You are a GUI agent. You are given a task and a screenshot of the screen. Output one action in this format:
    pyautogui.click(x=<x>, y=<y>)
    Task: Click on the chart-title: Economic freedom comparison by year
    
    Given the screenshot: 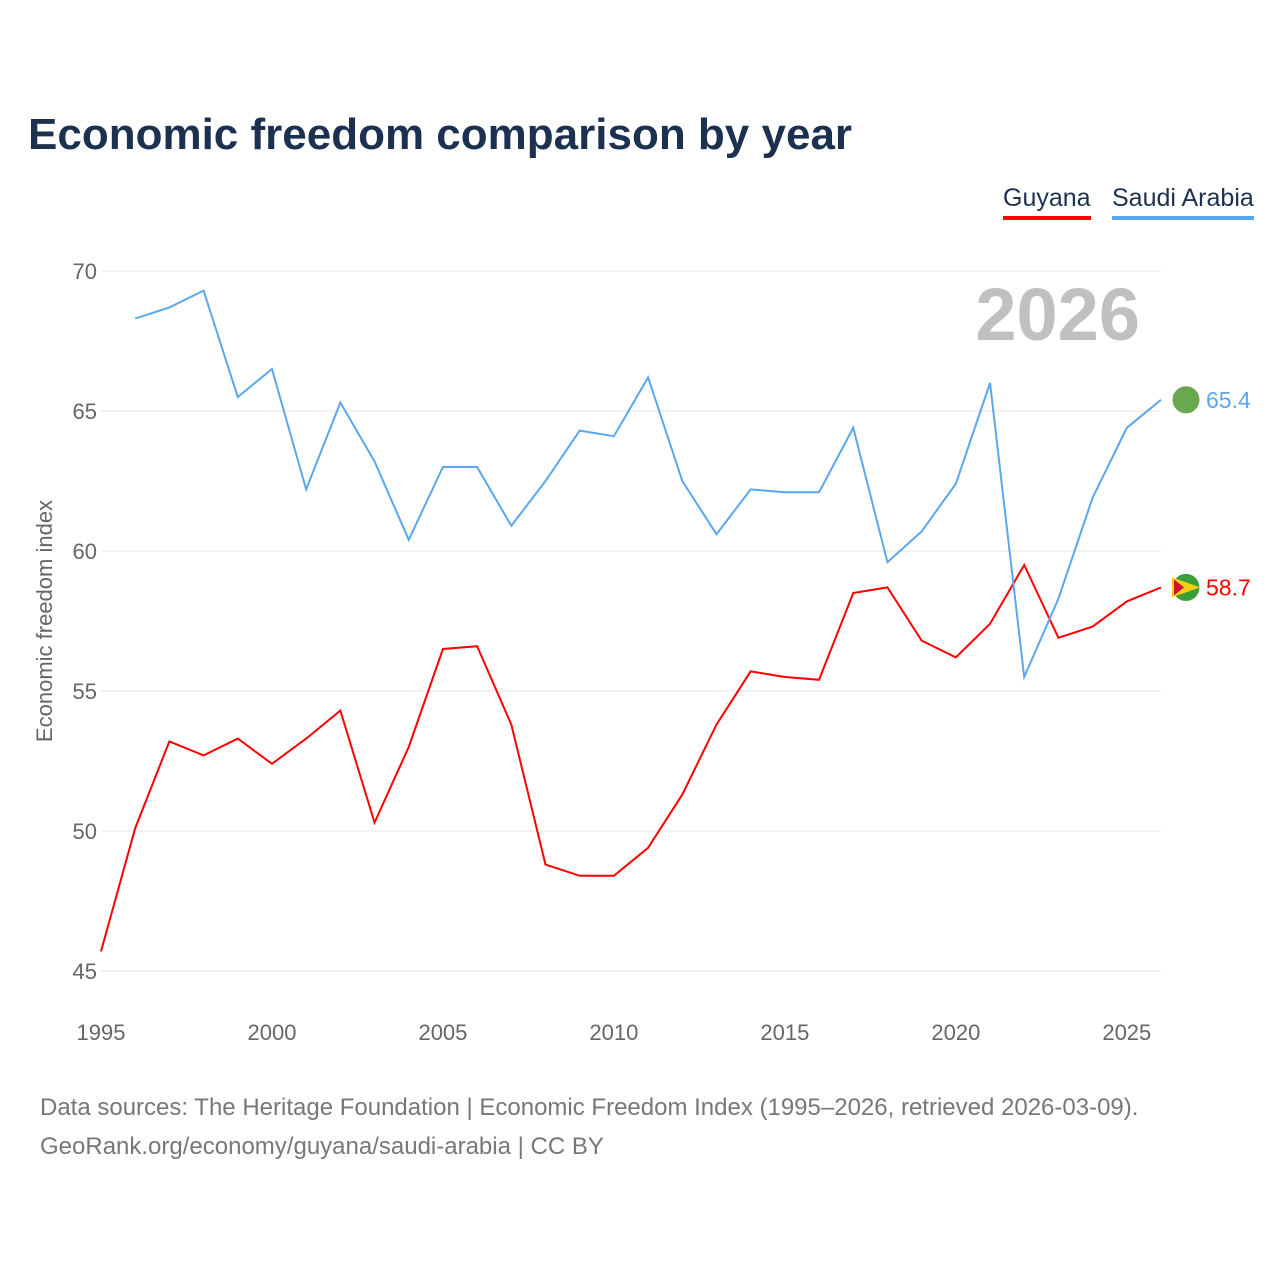 What is the action you would take?
    pyautogui.click(x=440, y=134)
    